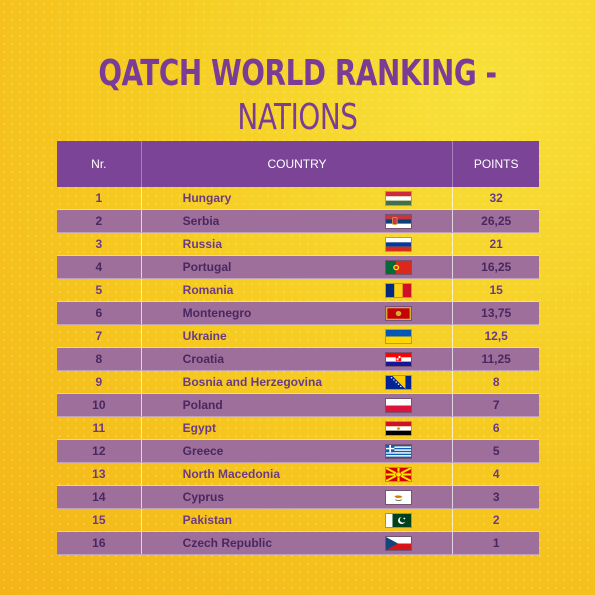 This screenshot has width=595, height=595. Describe the element at coordinates (398, 543) in the screenshot. I see `czech-flag-icon` at that location.